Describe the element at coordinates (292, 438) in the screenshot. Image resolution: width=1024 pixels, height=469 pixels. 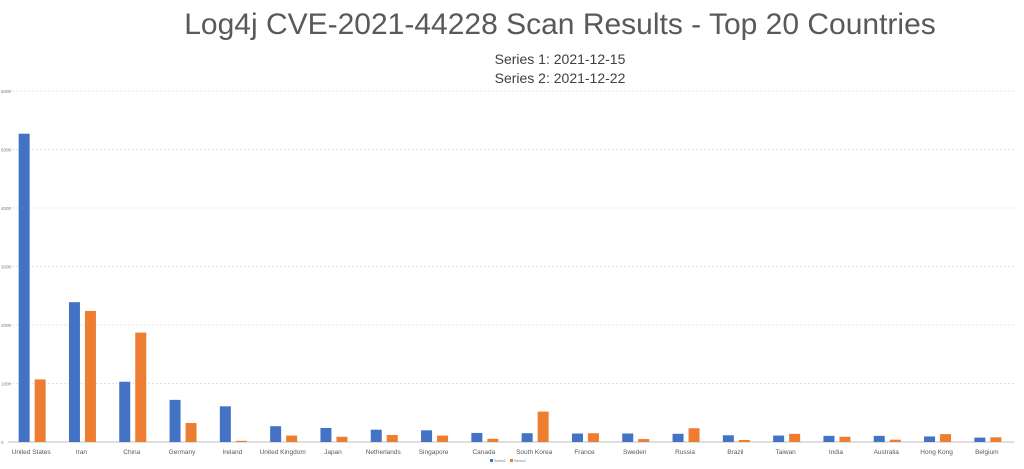
I see `bar-2-united-kingdom` at that location.